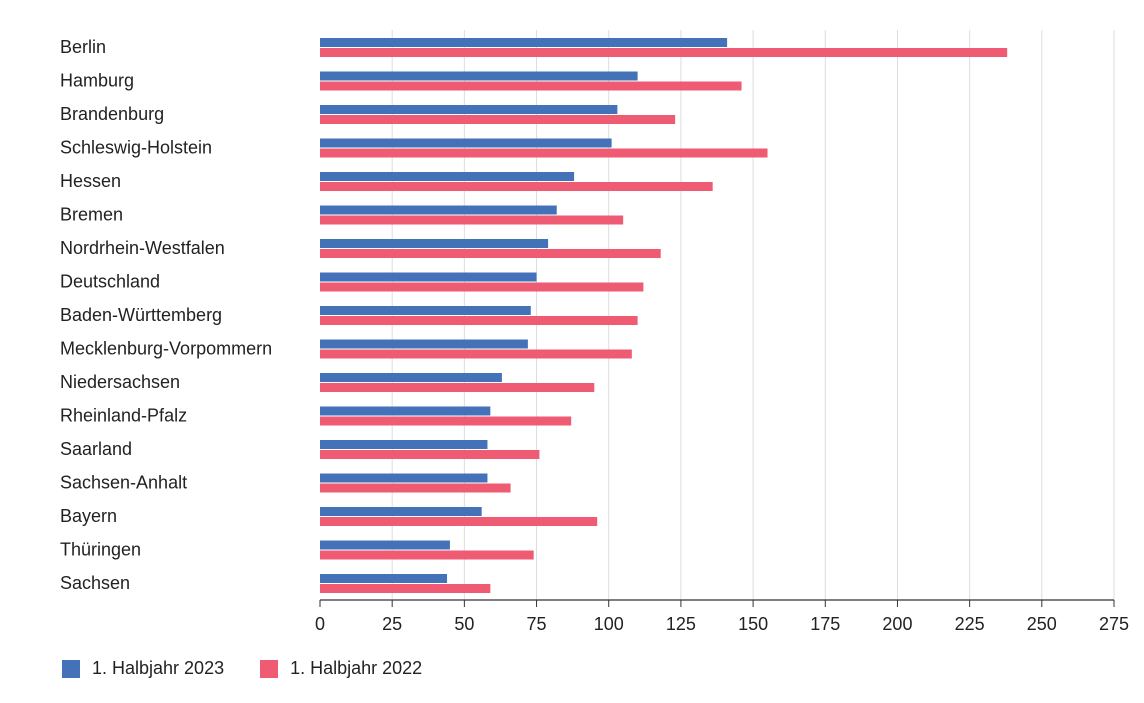  Describe the element at coordinates (320, 624) in the screenshot. I see `x-tick-label: 0` at that location.